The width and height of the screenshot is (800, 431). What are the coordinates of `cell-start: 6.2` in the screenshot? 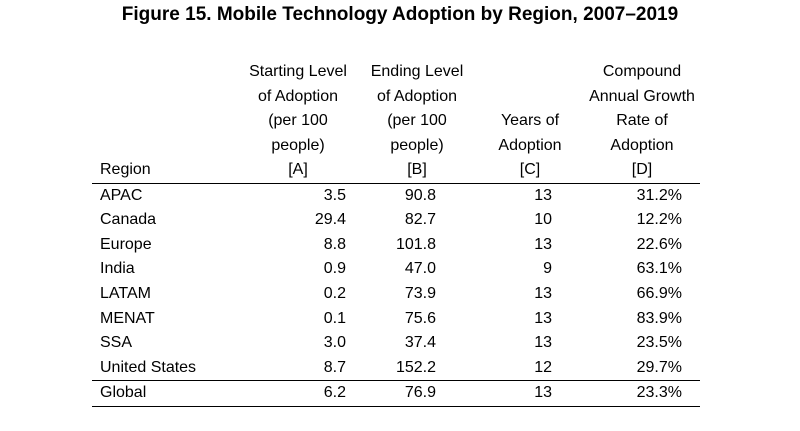 It's located at (298, 393).